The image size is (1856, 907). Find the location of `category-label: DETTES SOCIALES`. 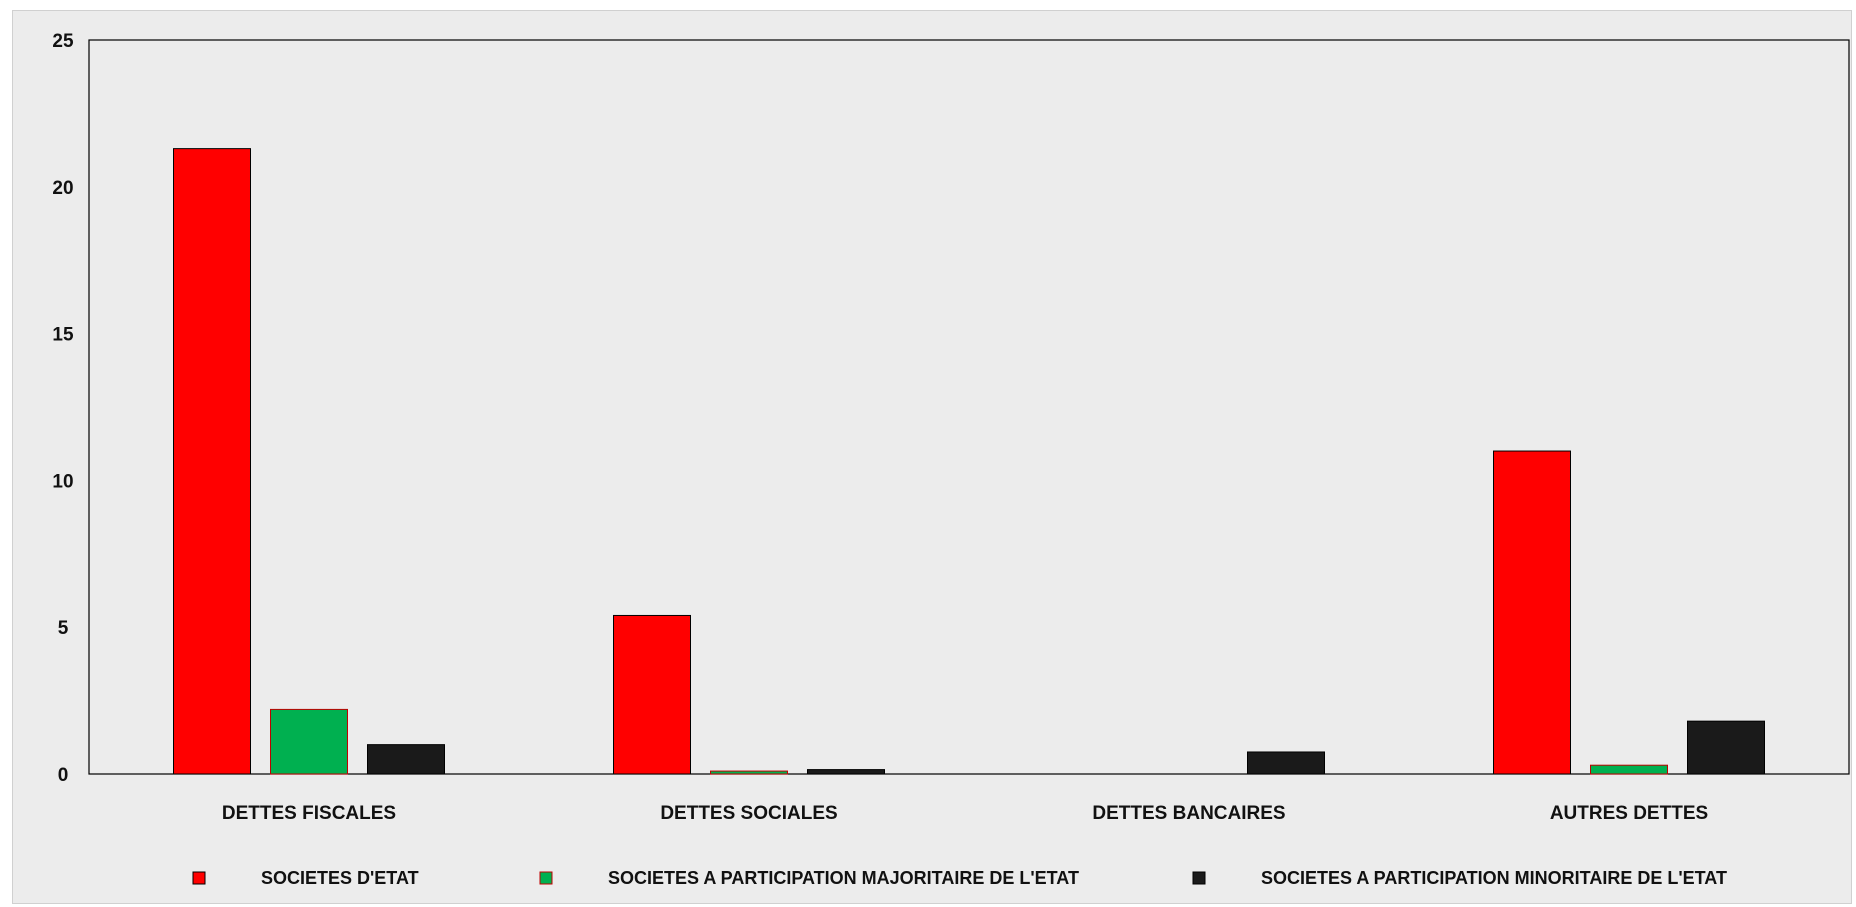

category-label: DETTES SOCIALES is located at coordinates (748, 813).